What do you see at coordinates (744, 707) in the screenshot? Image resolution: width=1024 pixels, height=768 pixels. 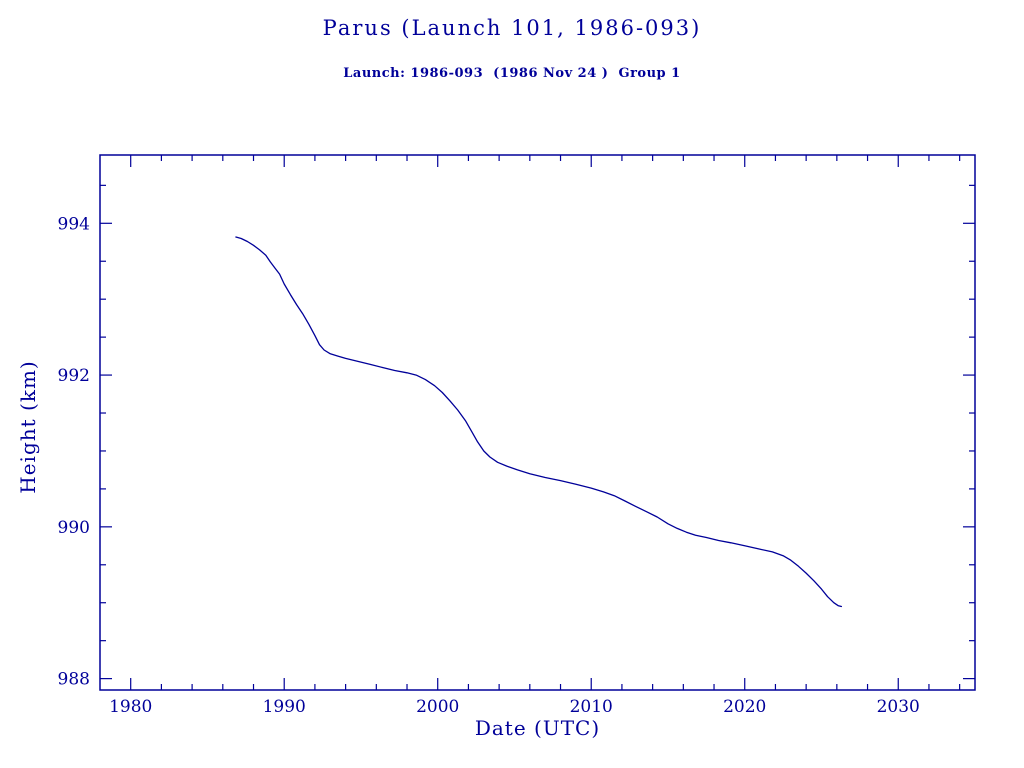 I see `x-tick-label: 2020` at bounding box center [744, 707].